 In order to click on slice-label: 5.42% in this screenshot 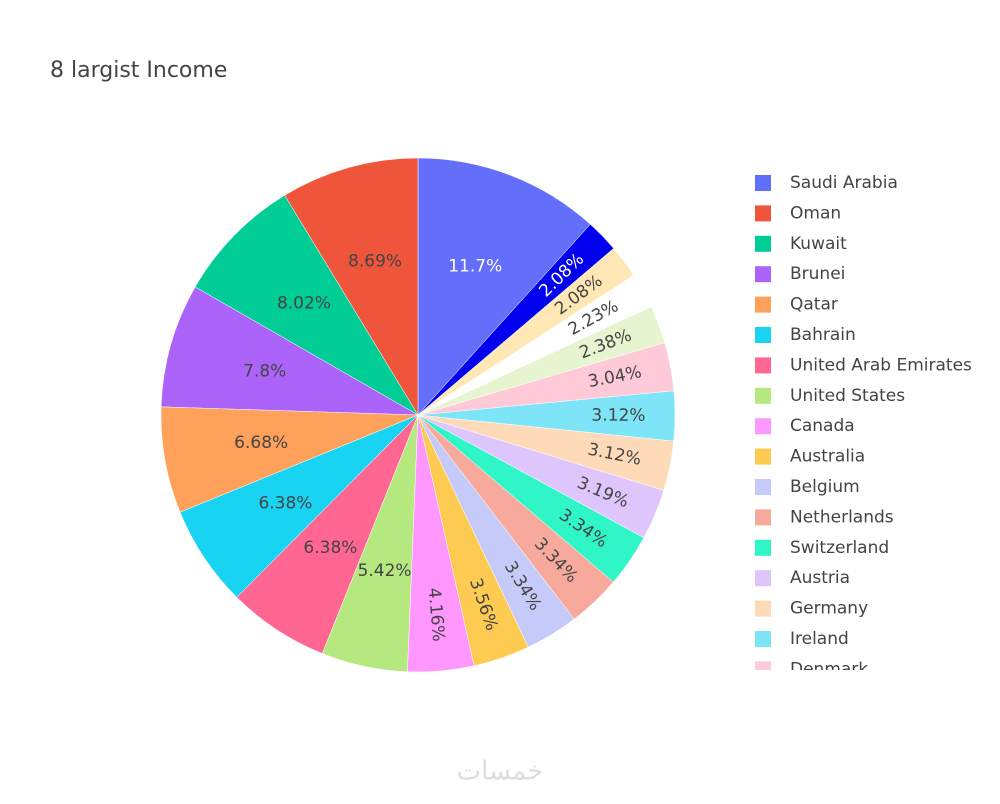, I will do `click(385, 571)`.